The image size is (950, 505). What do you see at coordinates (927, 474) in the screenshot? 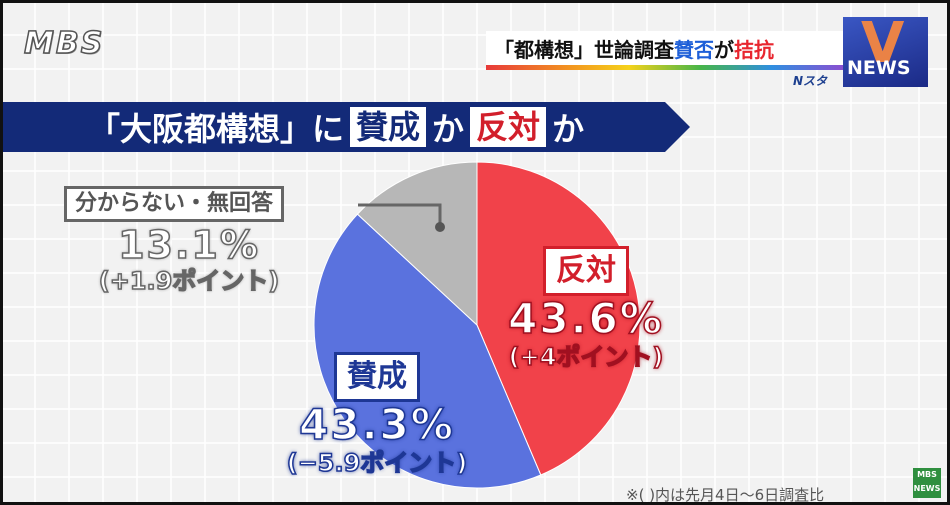
I see `mini-logo-line-1: MBS` at bounding box center [927, 474].